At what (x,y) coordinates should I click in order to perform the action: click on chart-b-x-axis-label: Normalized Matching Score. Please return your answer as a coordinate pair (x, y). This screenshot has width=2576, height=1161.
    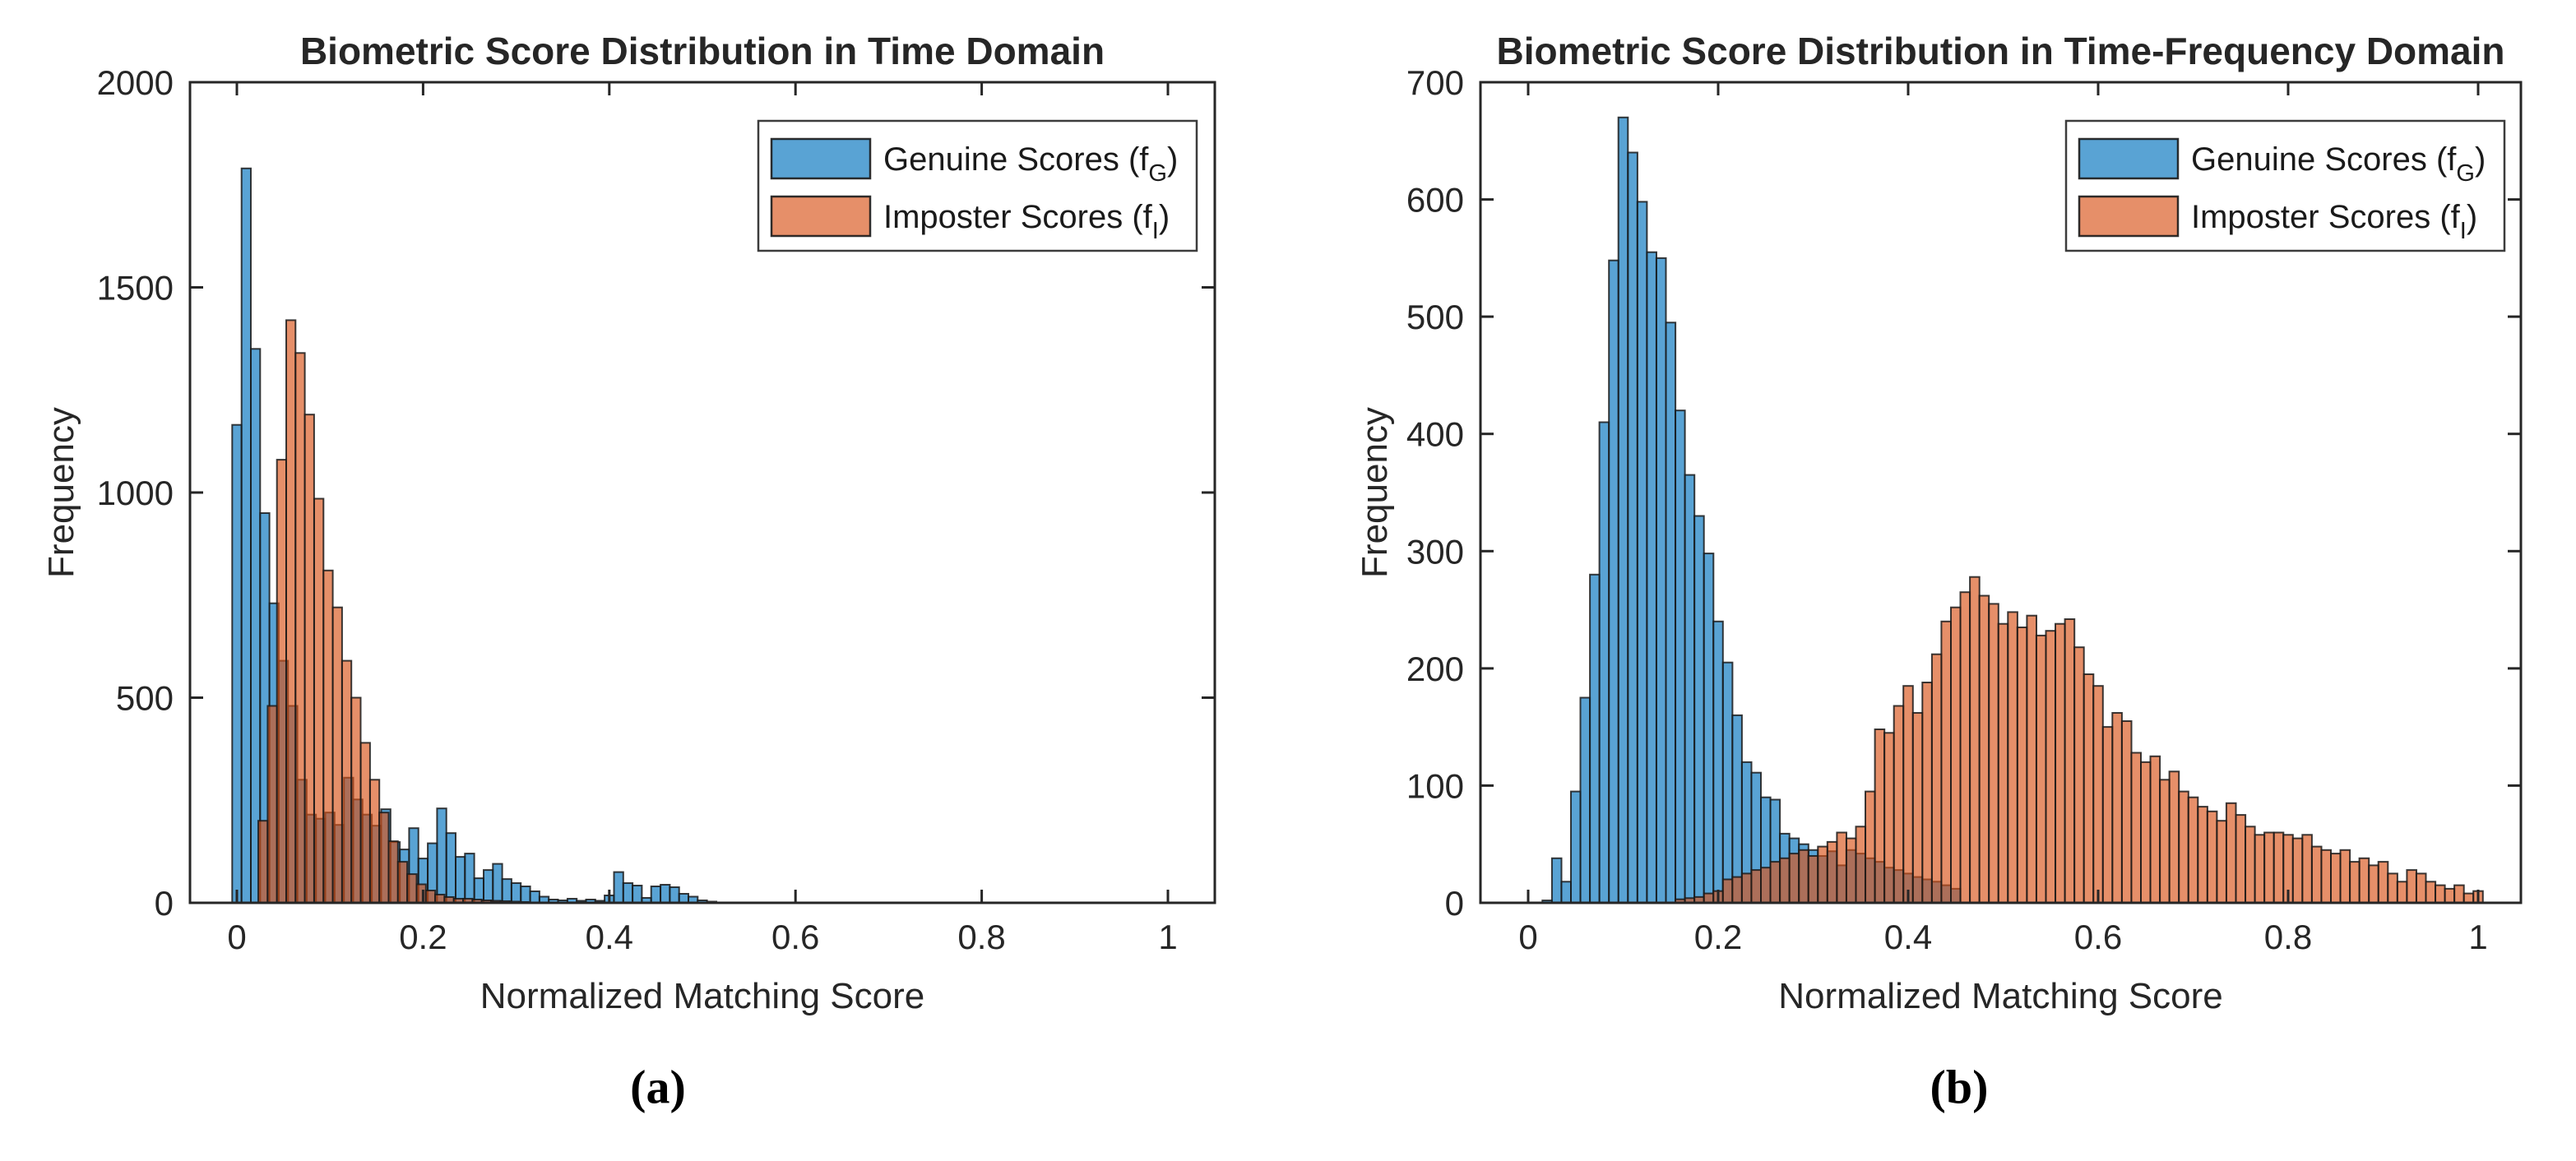
    Looking at the image, I should click on (2000, 996).